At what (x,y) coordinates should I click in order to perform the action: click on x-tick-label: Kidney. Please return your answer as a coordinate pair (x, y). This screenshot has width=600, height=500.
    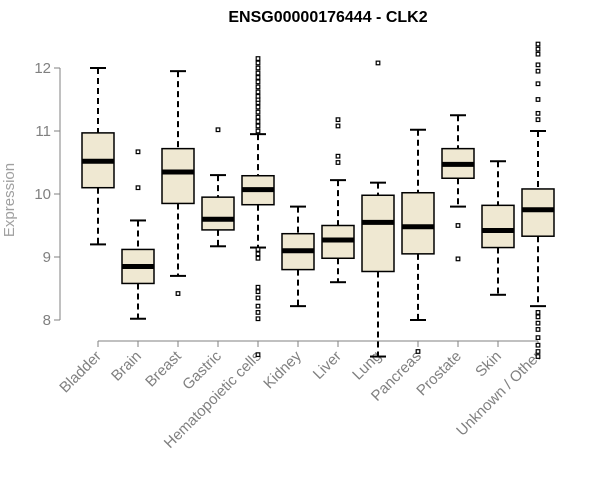
    Looking at the image, I should click on (282, 369).